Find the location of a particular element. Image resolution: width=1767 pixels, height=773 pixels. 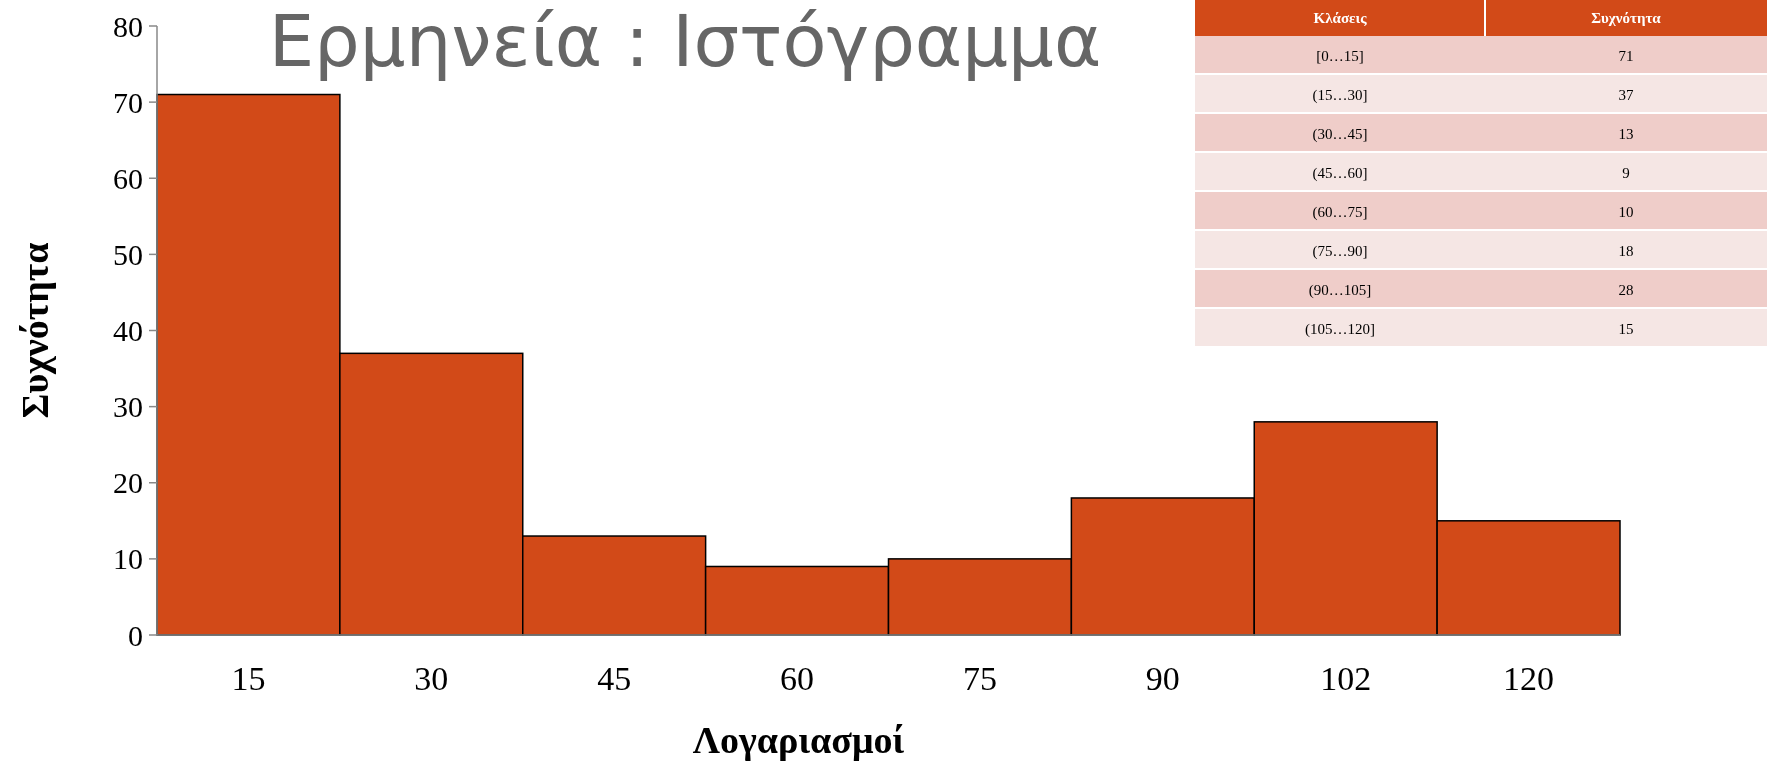

y-tick-label: 20 is located at coordinates (128, 483).